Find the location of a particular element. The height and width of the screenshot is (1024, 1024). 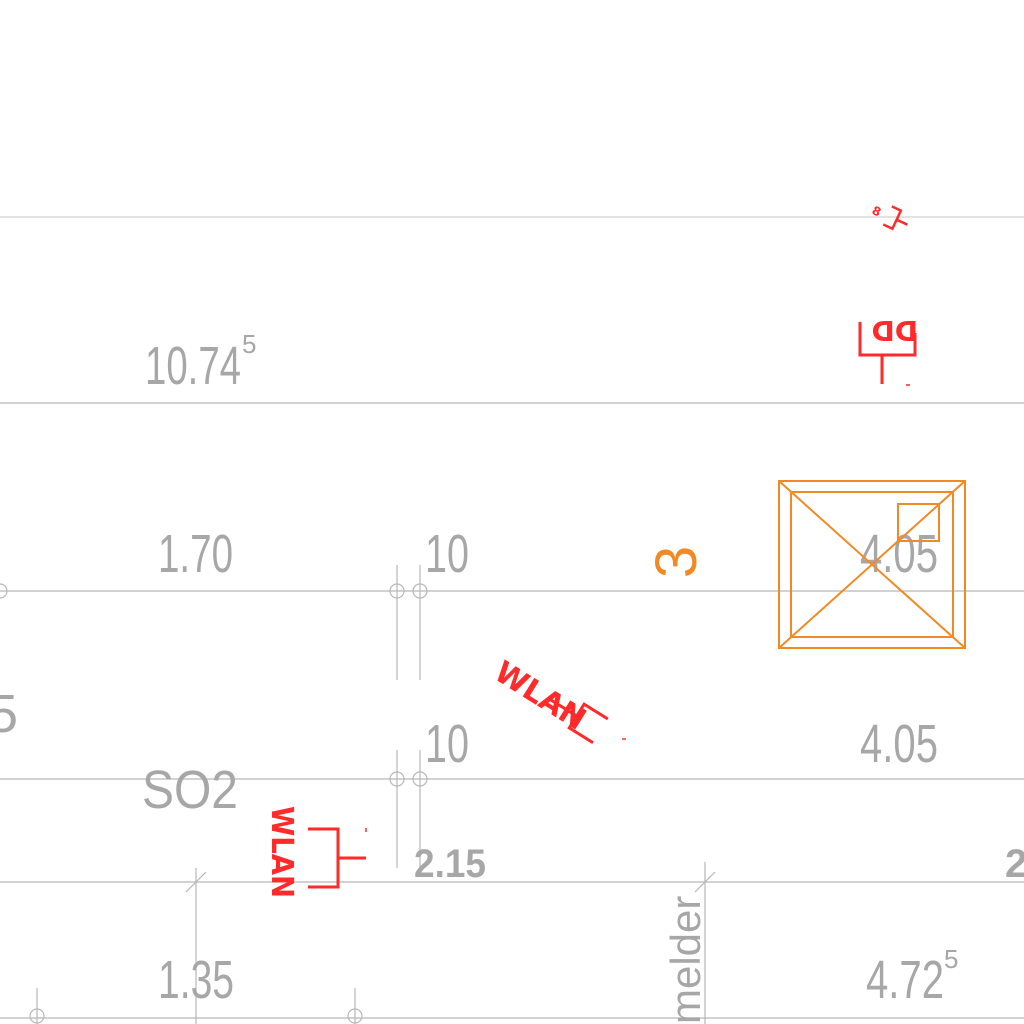

dimension-bold-mid: 2.15 is located at coordinates (450, 864).